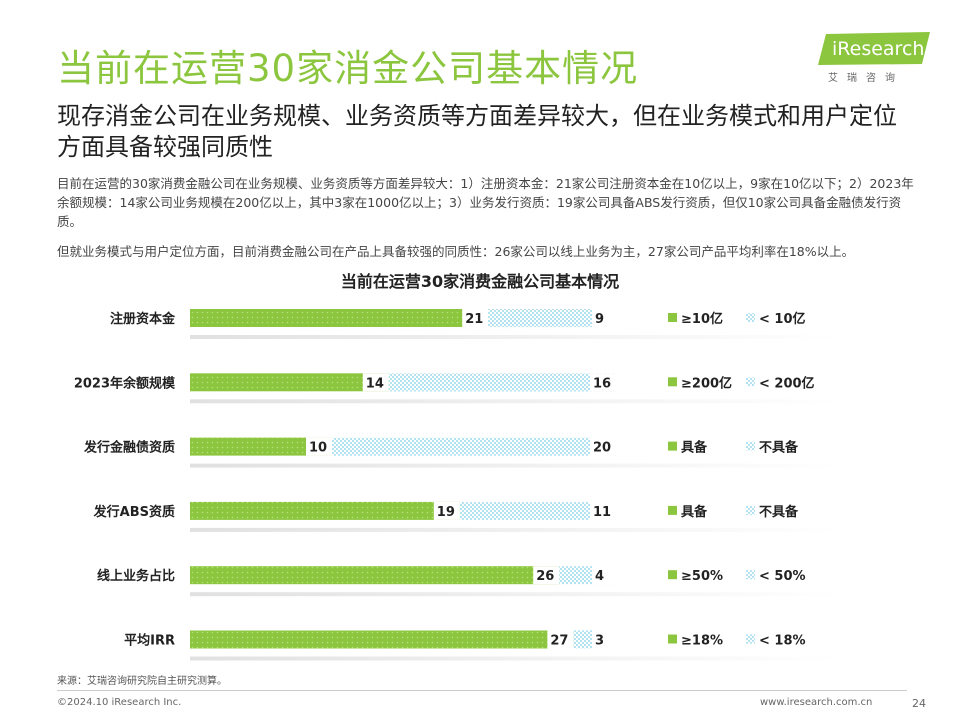  What do you see at coordinates (866, 78) in the screenshot?
I see `logo-subtext: 艾瑞咨询` at bounding box center [866, 78].